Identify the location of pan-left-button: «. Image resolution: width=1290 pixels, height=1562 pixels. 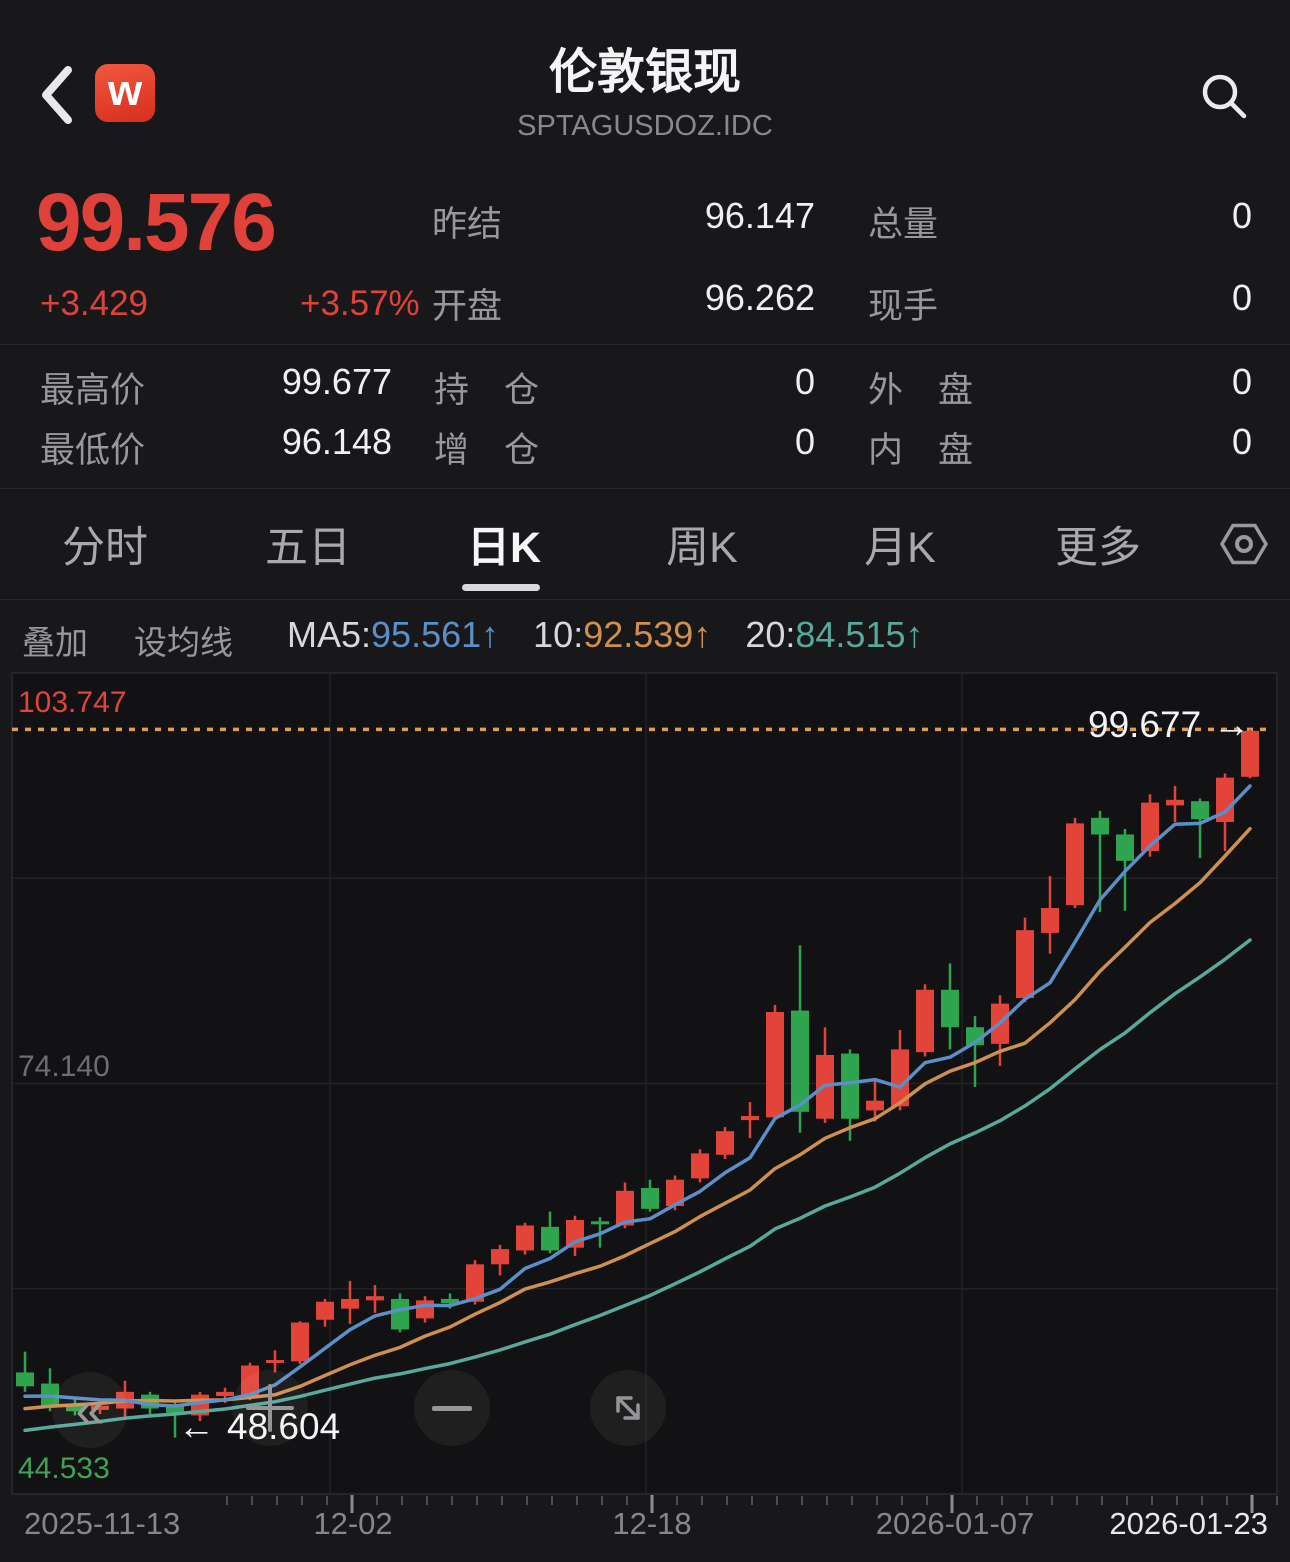
(90, 1410).